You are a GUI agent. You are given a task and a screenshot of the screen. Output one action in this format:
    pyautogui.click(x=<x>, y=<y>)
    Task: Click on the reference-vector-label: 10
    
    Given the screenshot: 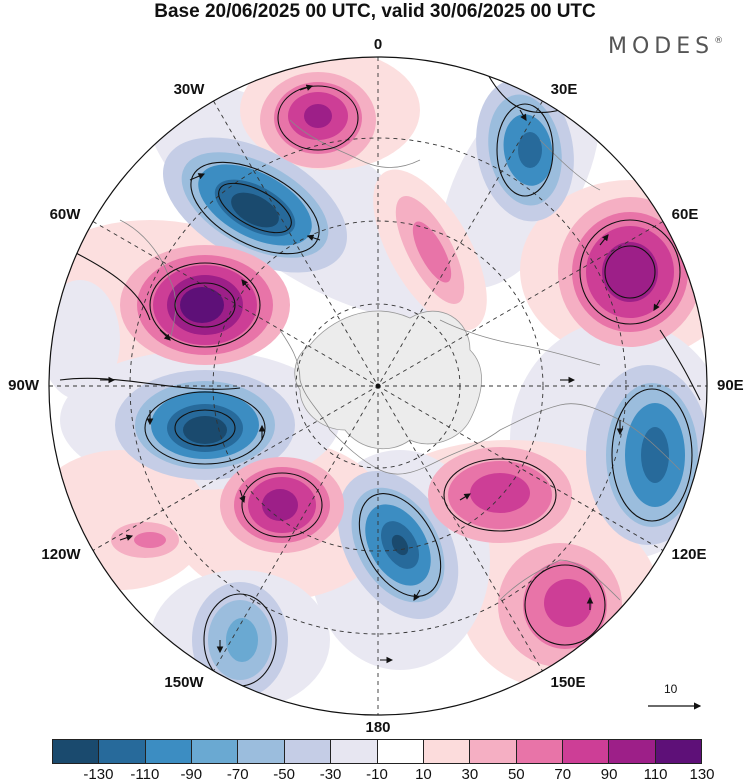 What is the action you would take?
    pyautogui.click(x=671, y=689)
    